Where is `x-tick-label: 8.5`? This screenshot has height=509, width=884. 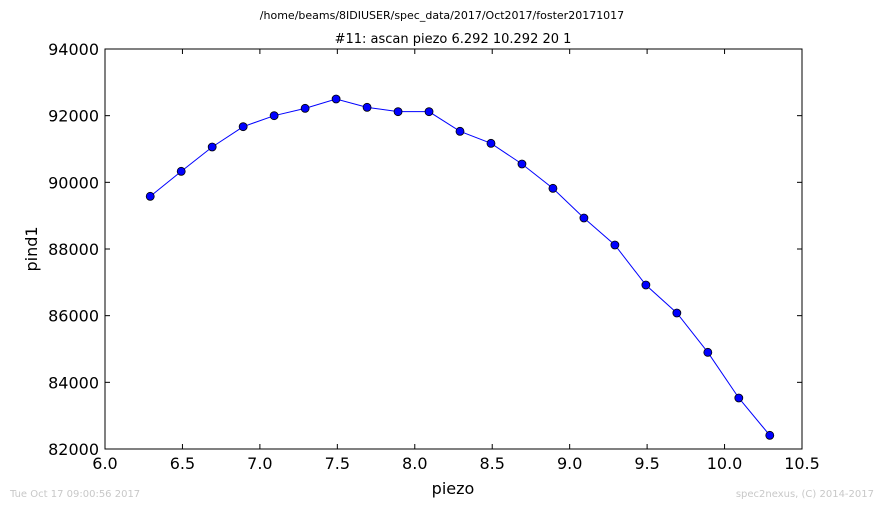 x-tick-label: 8.5 is located at coordinates (491, 463).